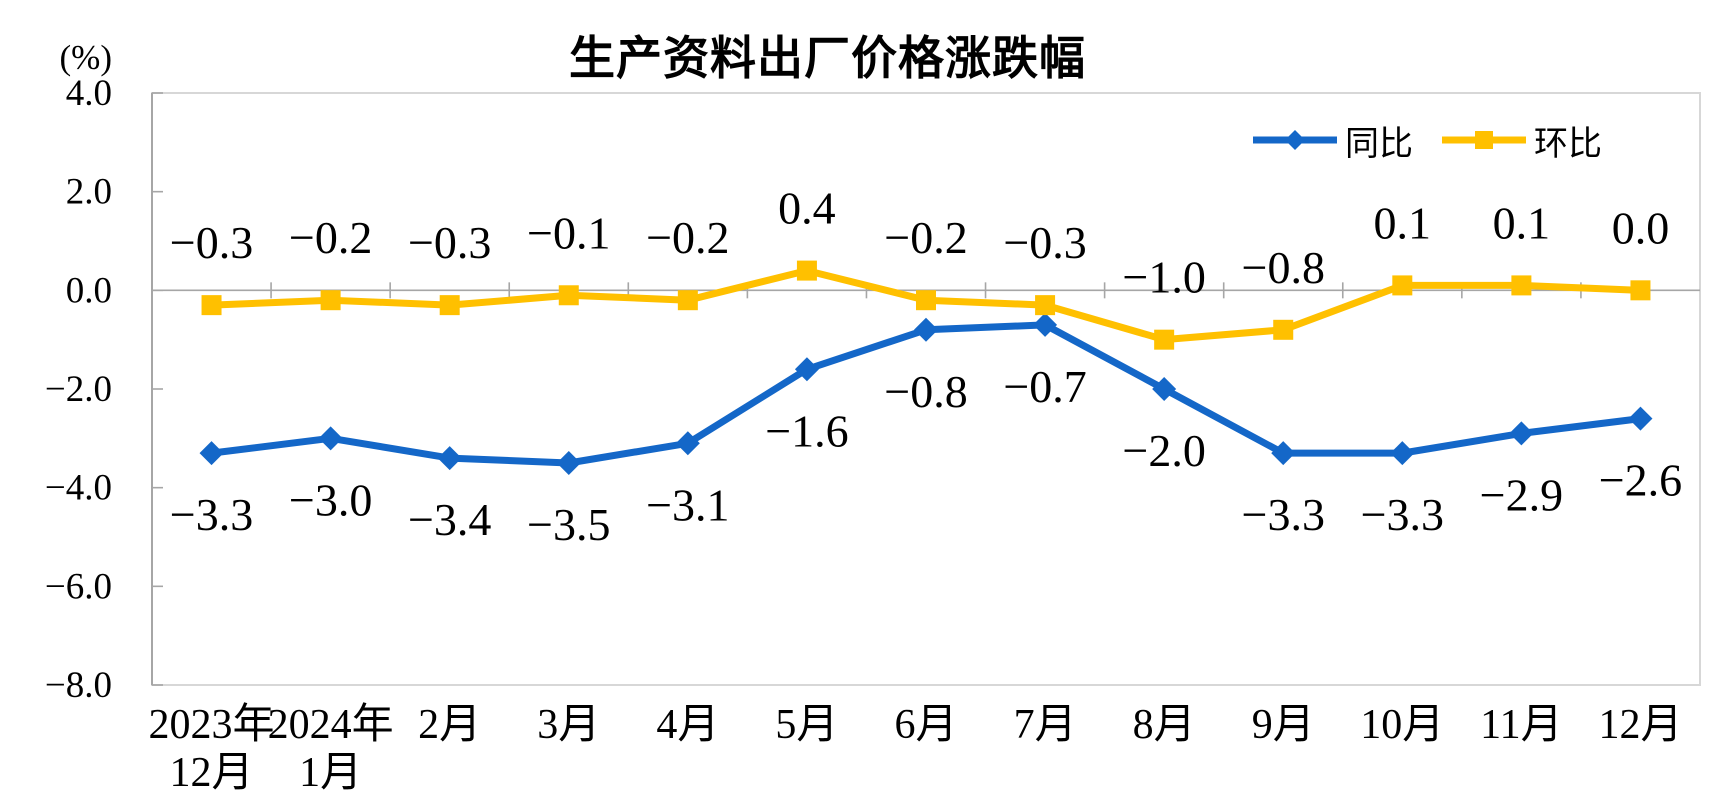 This screenshot has width=1723, height=803. What do you see at coordinates (78, 488) in the screenshot?
I see `y-tick-label: −4.0` at bounding box center [78, 488].